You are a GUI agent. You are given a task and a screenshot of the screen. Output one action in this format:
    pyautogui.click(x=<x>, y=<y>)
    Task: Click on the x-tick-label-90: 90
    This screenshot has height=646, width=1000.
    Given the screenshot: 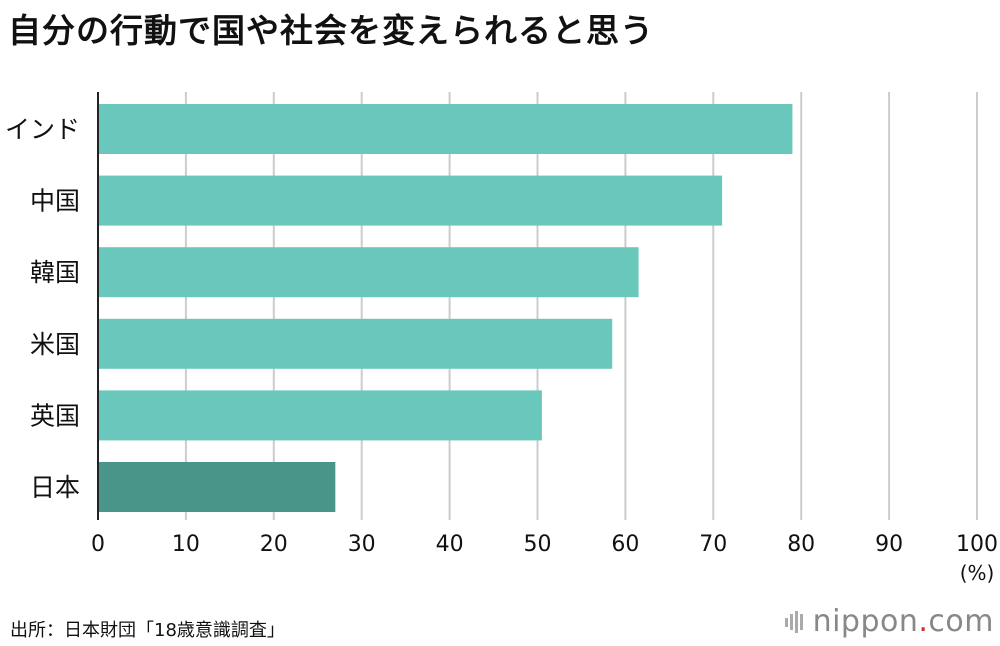 What is the action you would take?
    pyautogui.click(x=889, y=544)
    